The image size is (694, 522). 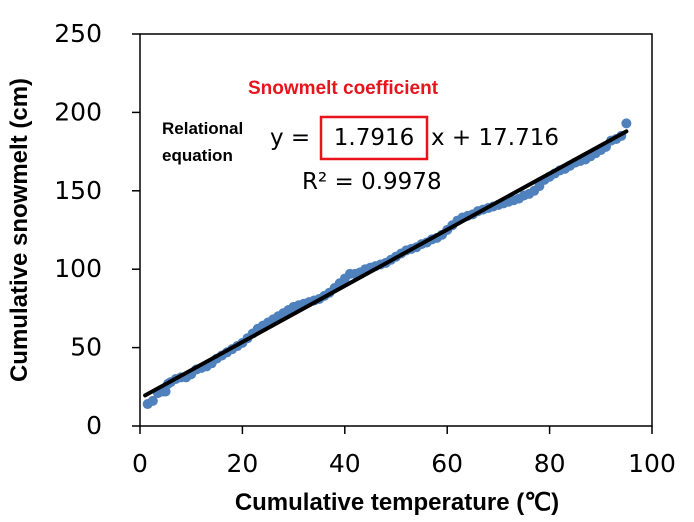 What do you see at coordinates (404, 452) in the screenshot?
I see `x-axis: 0 20 40 60 80 100` at bounding box center [404, 452].